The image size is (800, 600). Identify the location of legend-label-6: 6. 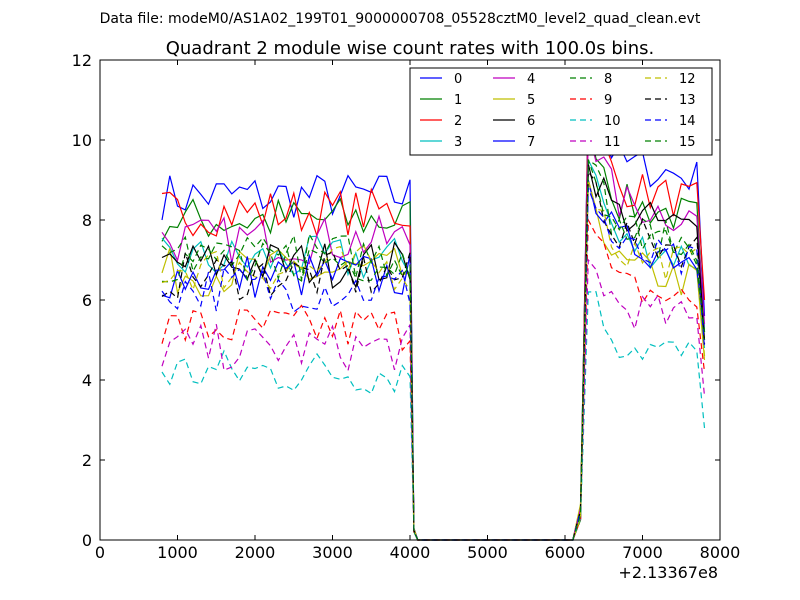
(531, 121).